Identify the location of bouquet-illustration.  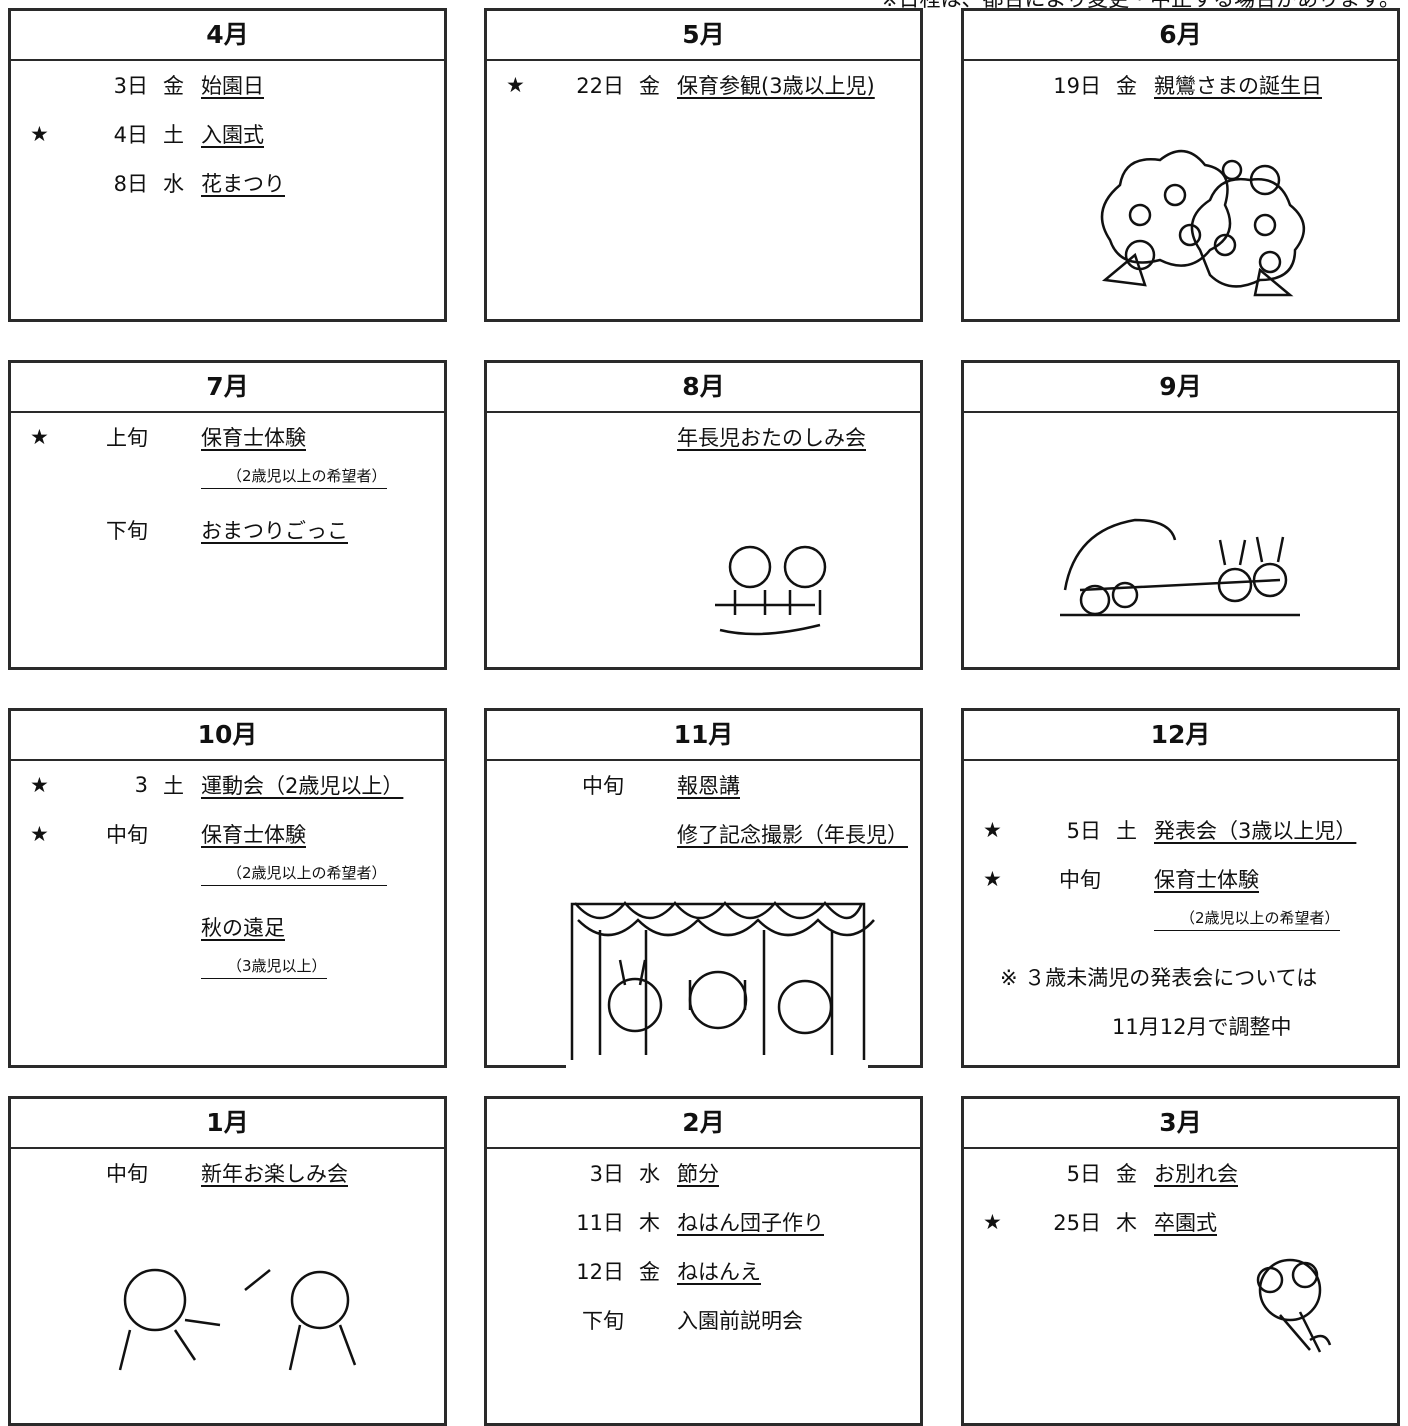
(1294, 1305).